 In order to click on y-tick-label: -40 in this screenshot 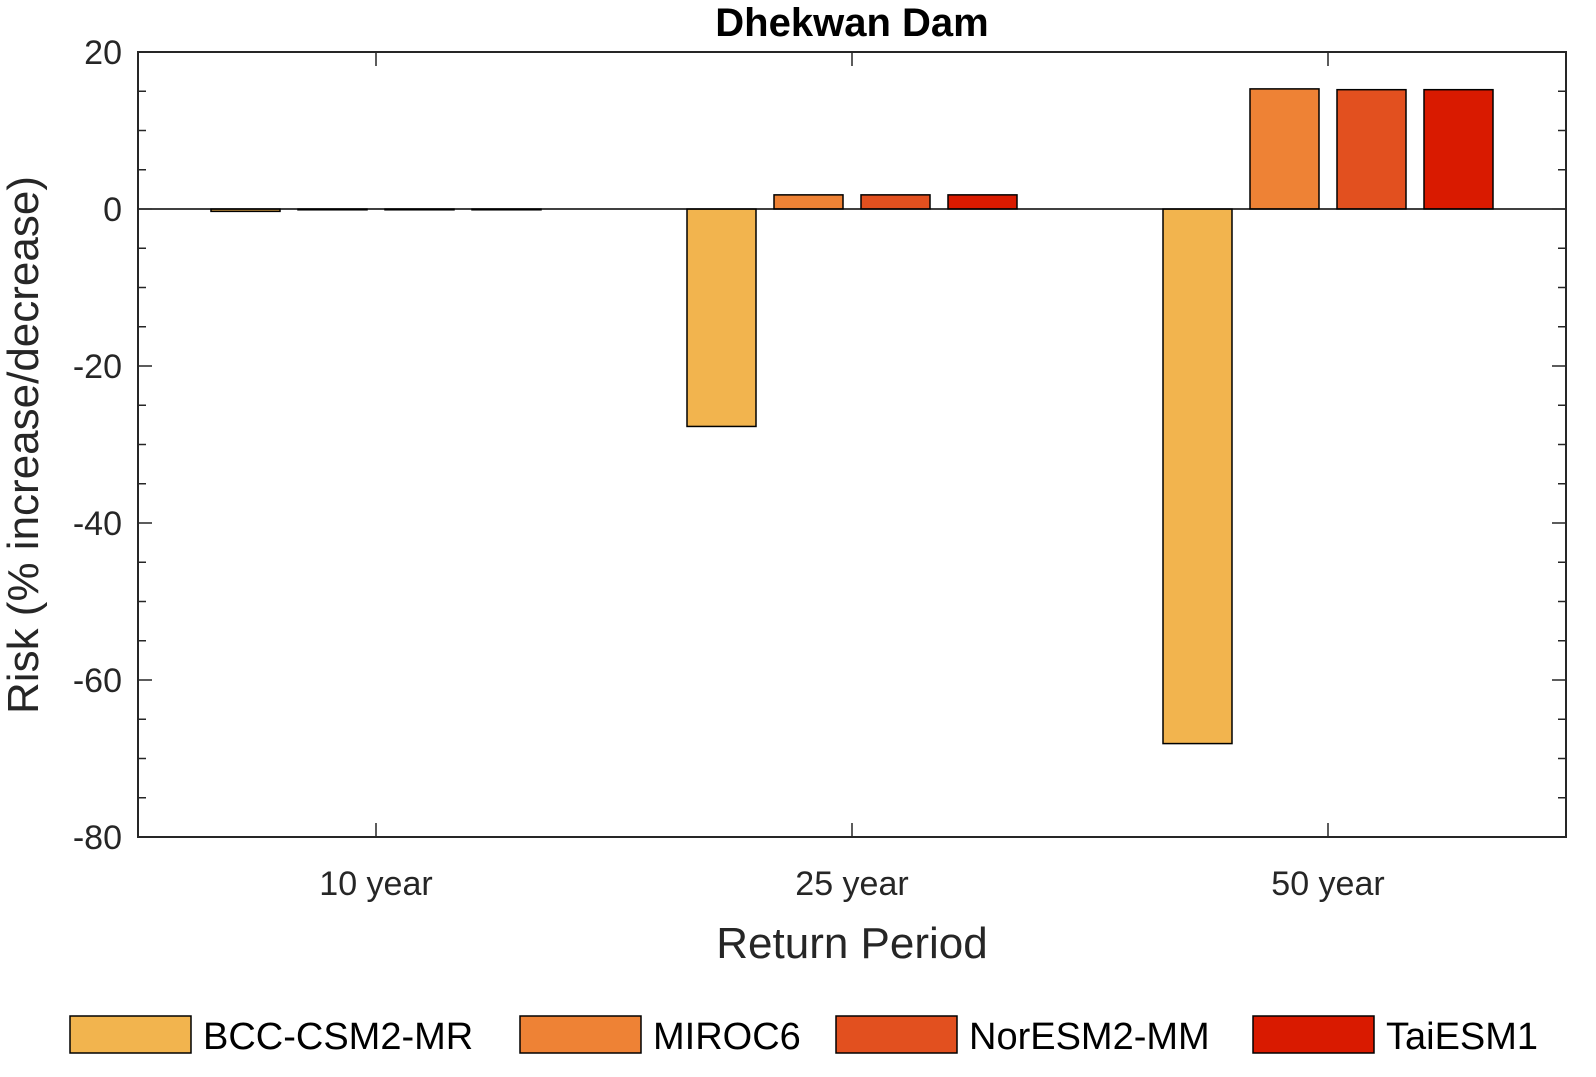, I will do `click(97, 524)`.